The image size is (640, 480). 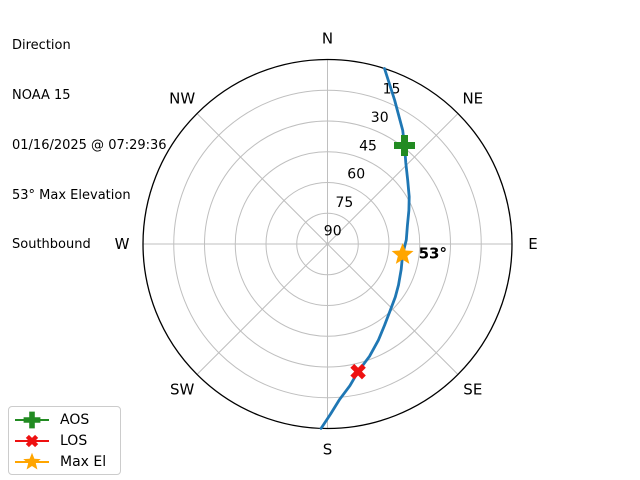 I want to click on pass-info-datetime: 01/16/2025 @ 07:29:36, so click(x=89, y=145).